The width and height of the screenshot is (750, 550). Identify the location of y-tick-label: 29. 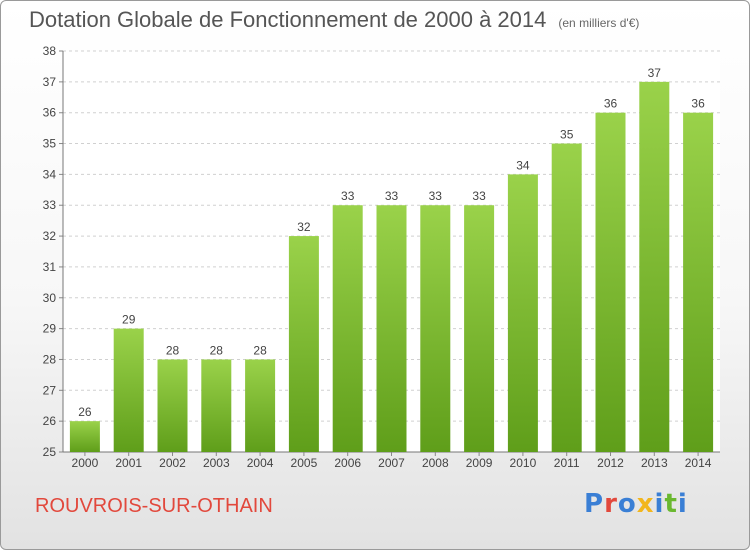
(50, 329).